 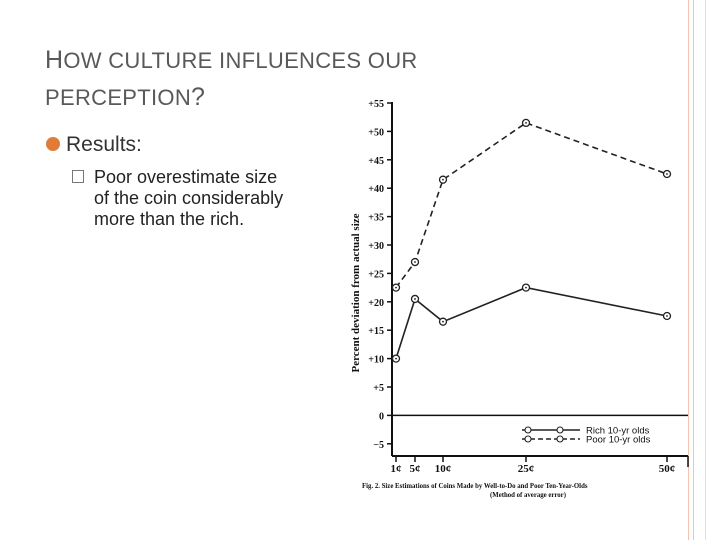 I want to click on y-tick-label: +5, so click(x=378, y=388).